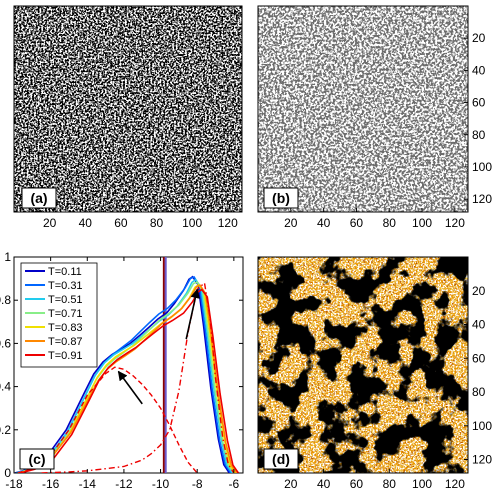 This screenshot has width=500, height=490. What do you see at coordinates (65, 328) in the screenshot?
I see `legend-label: T=0.83` at bounding box center [65, 328].